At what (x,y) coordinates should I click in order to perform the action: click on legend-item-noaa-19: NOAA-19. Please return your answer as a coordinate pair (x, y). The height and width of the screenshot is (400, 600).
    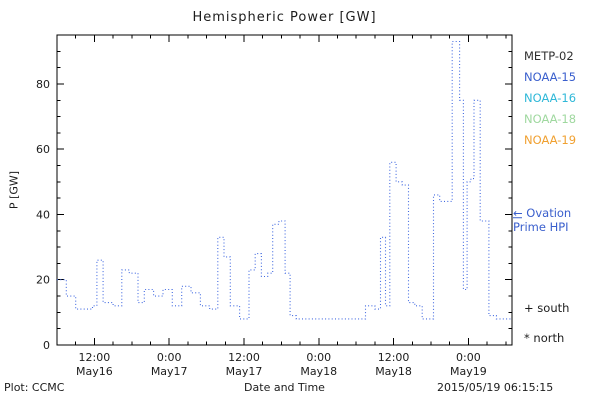
    Looking at the image, I should click on (550, 140).